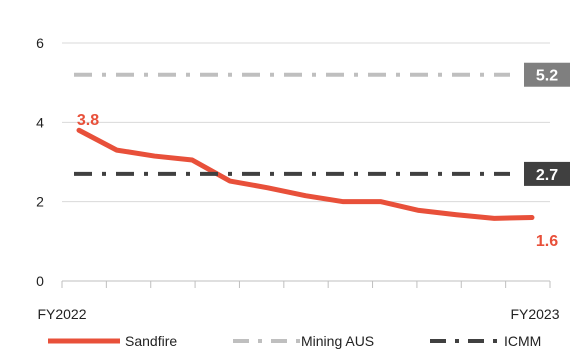 The image size is (570, 354). I want to click on x-tick-label-end: FY2023, so click(534, 314).